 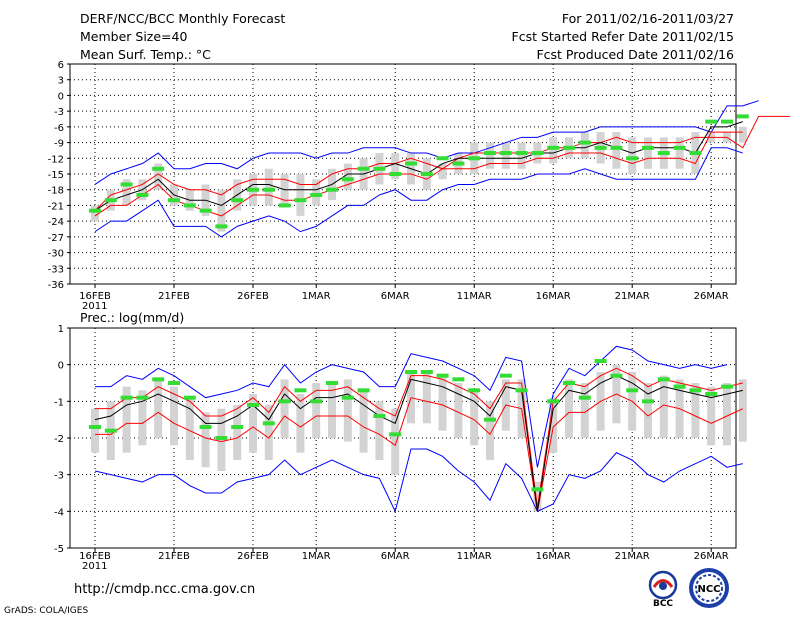 What do you see at coordinates (663, 590) in the screenshot?
I see `bcc-logo: BCC` at bounding box center [663, 590].